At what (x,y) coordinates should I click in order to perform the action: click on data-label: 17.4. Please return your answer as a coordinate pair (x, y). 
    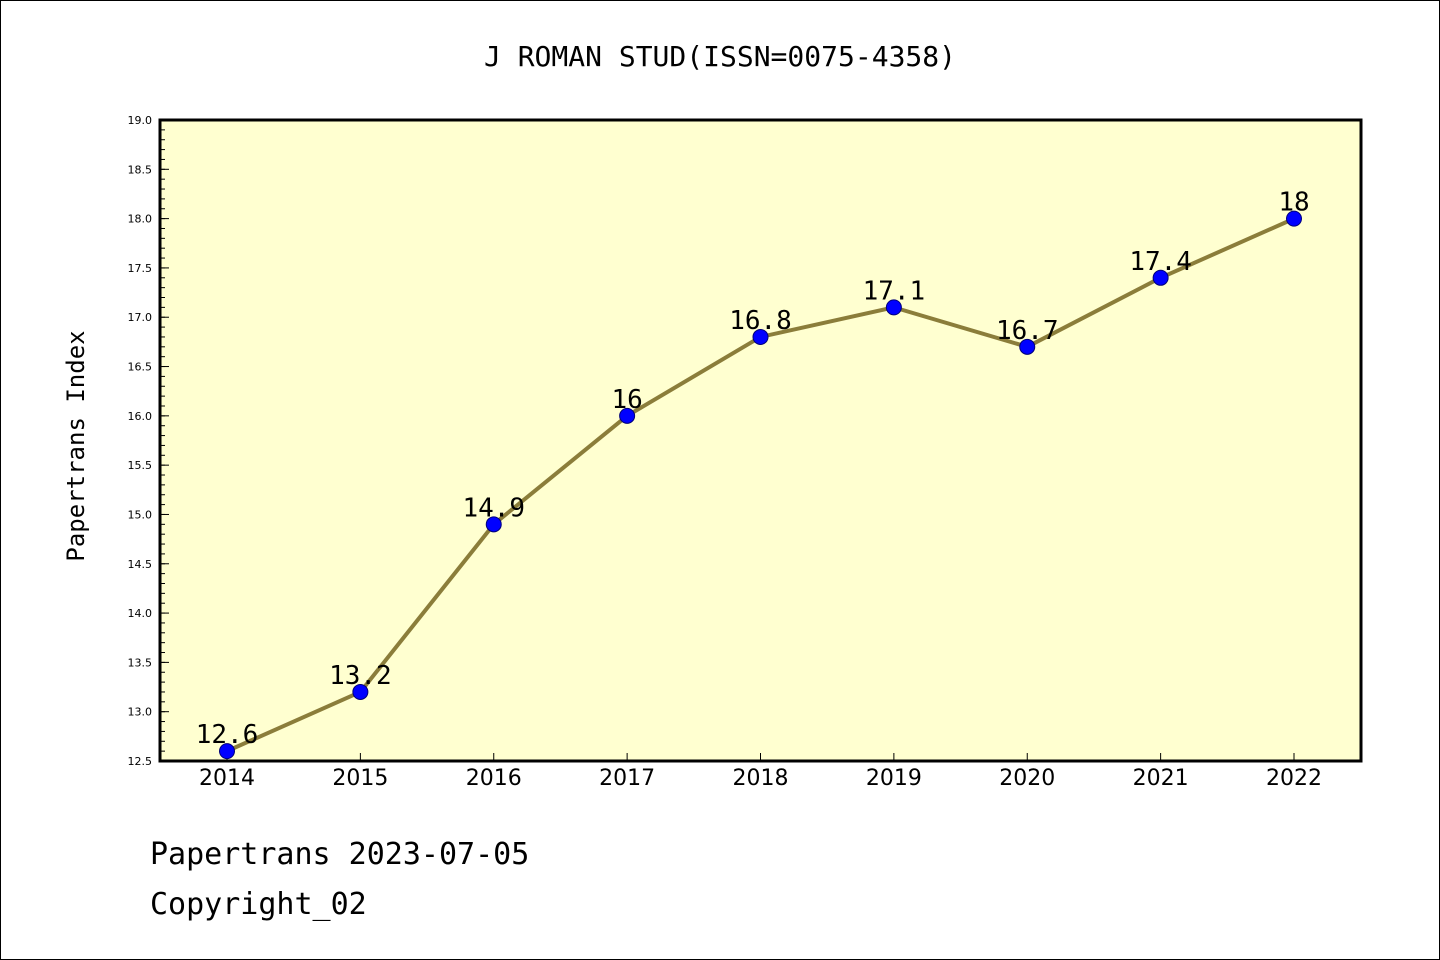
    Looking at the image, I should click on (1160, 262).